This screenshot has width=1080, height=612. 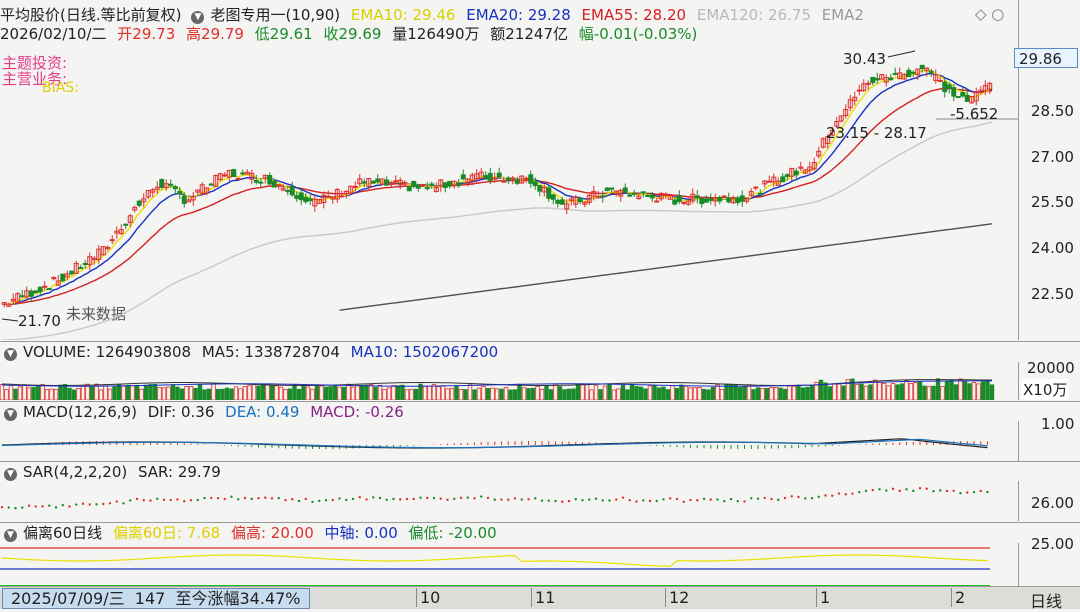 I want to click on bias-collapse-icon: ▼, so click(x=10, y=535).